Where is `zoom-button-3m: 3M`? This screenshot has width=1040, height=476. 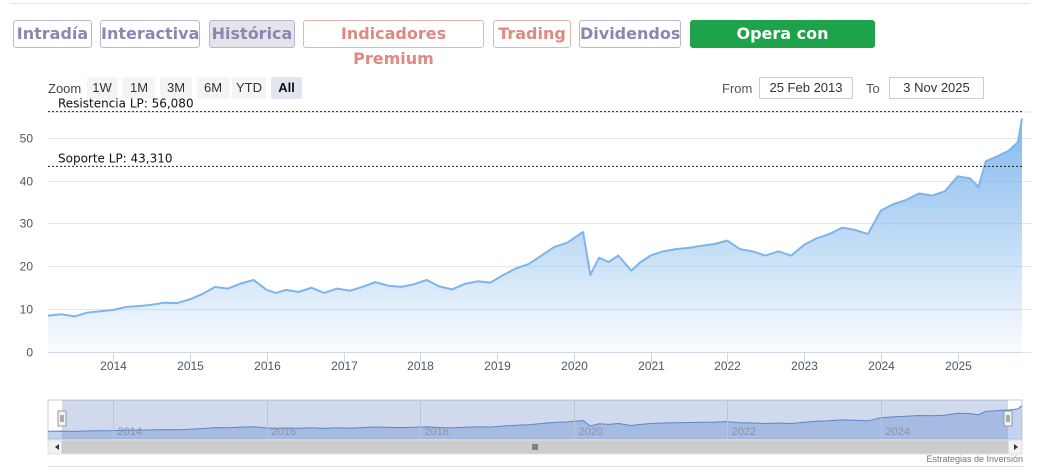
zoom-button-3m: 3M is located at coordinates (176, 88).